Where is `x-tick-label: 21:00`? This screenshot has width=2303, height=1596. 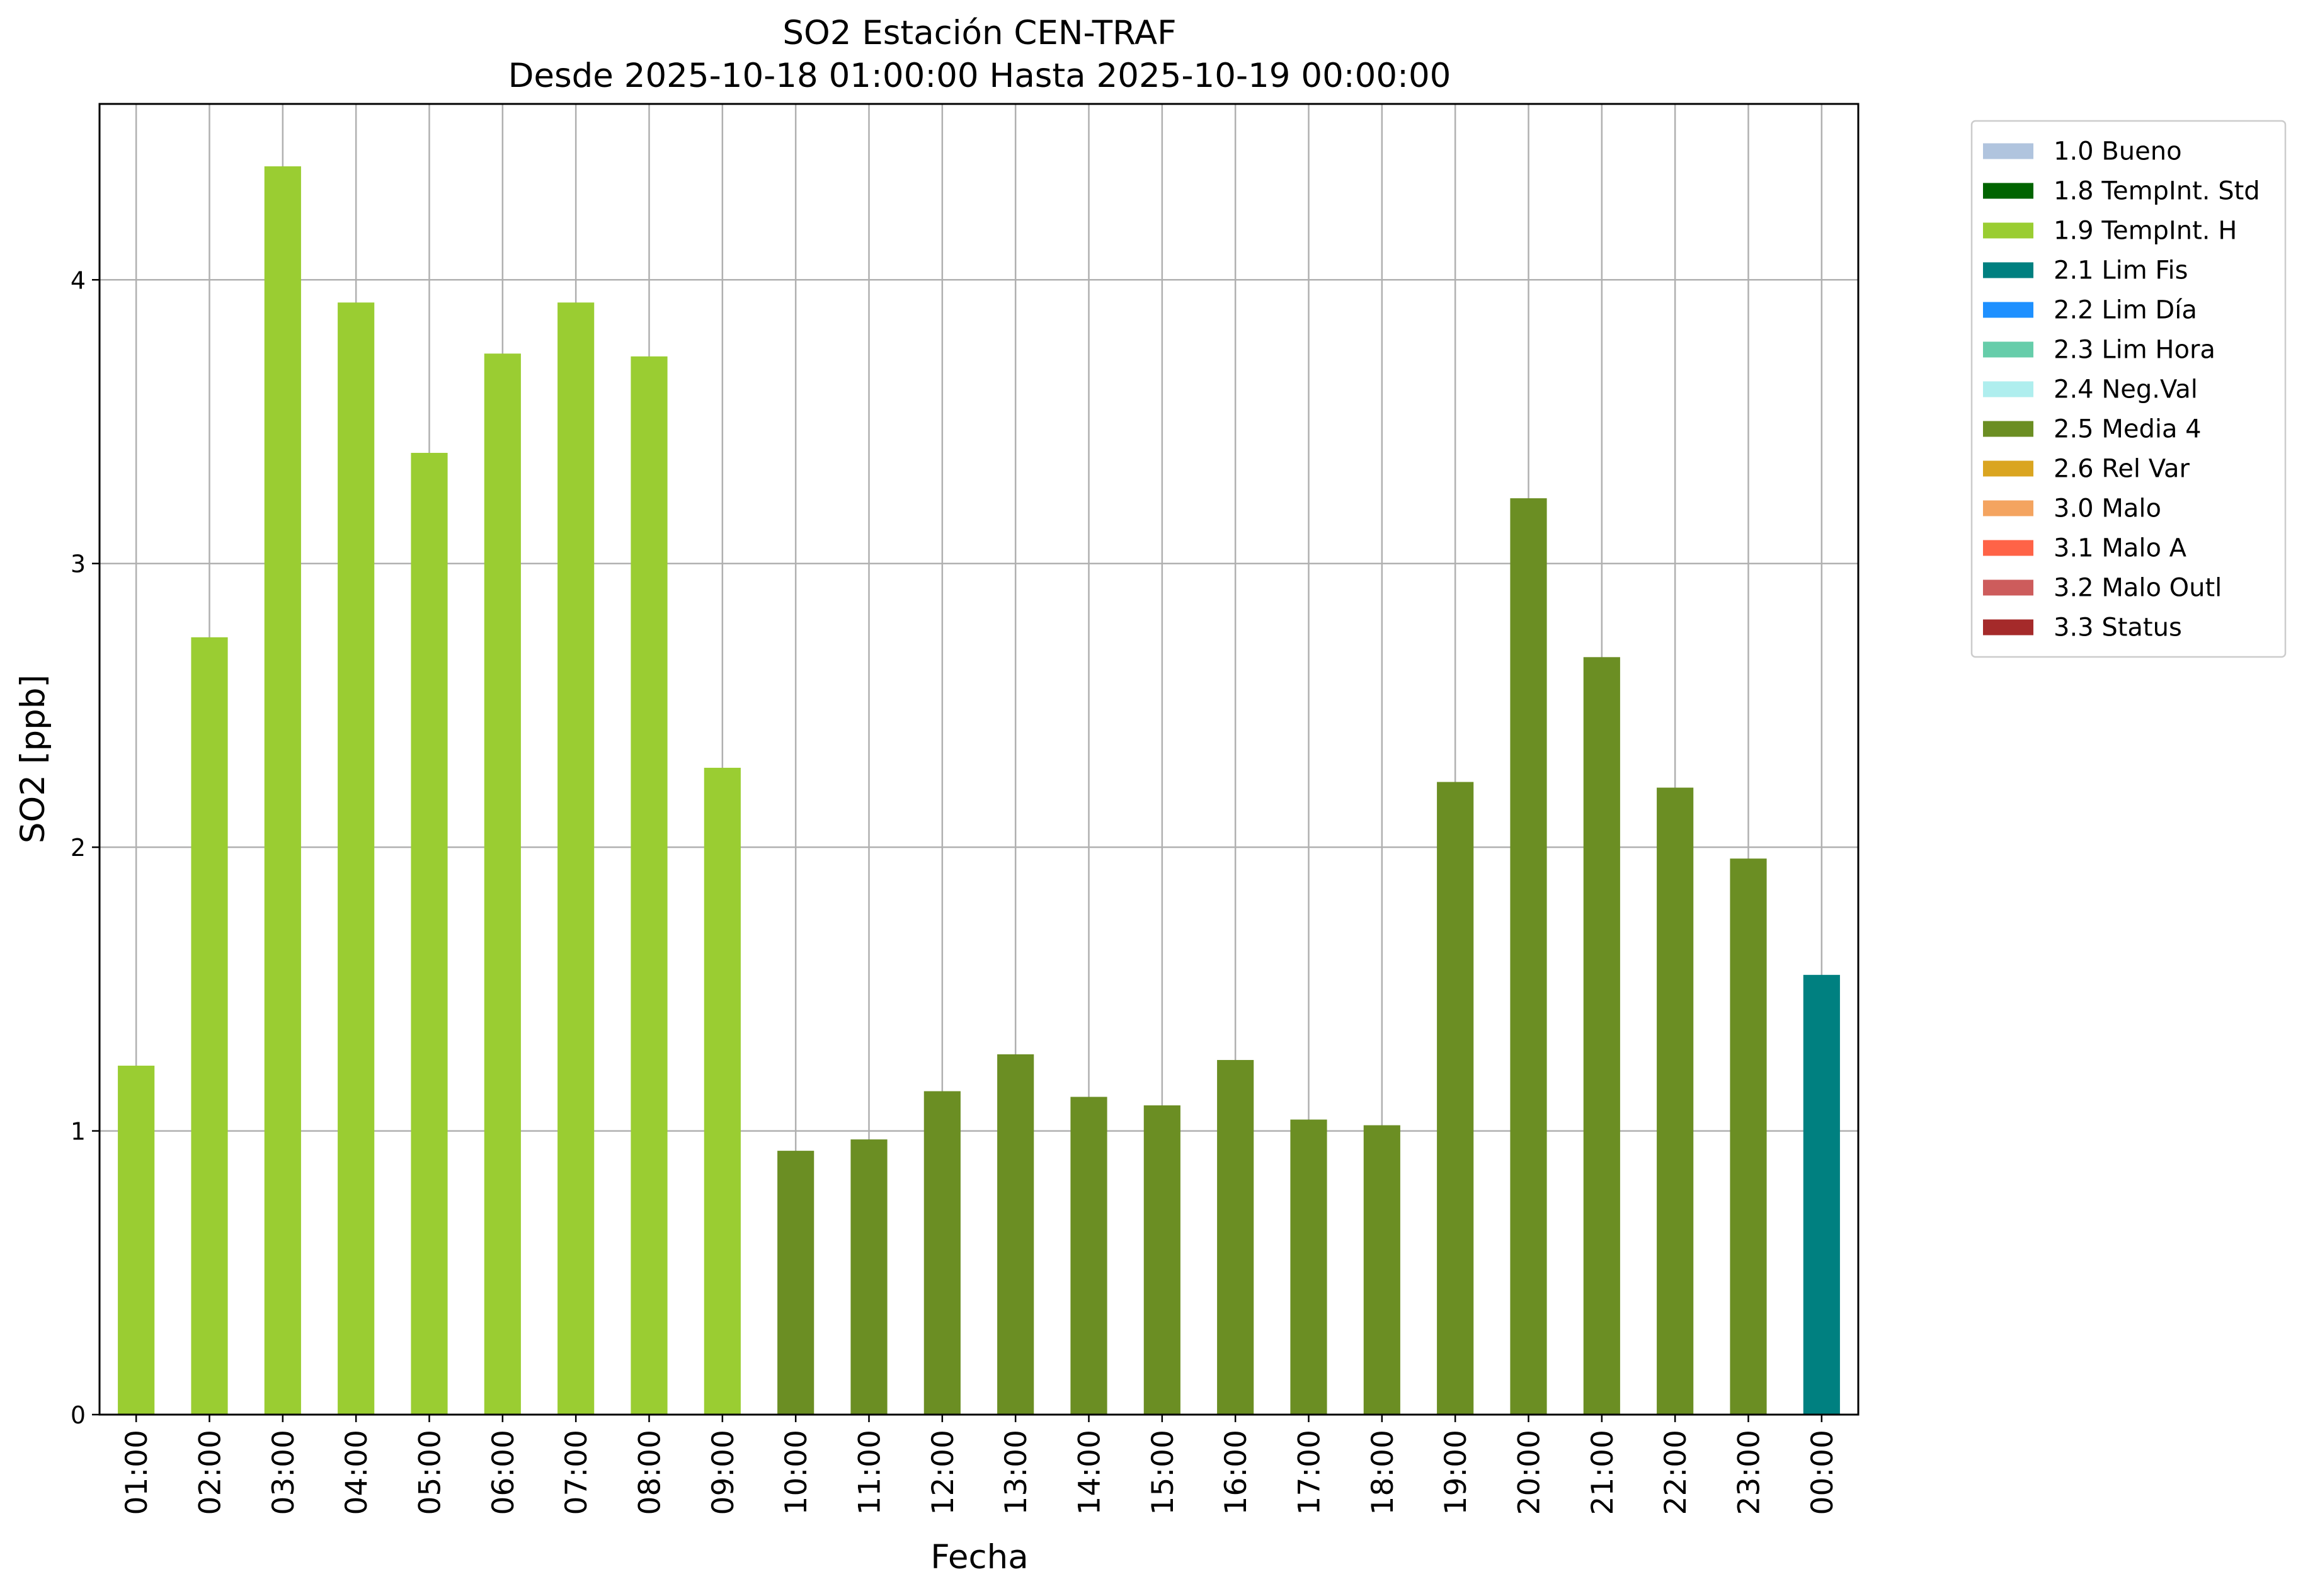 x-tick-label: 21:00 is located at coordinates (1603, 1472).